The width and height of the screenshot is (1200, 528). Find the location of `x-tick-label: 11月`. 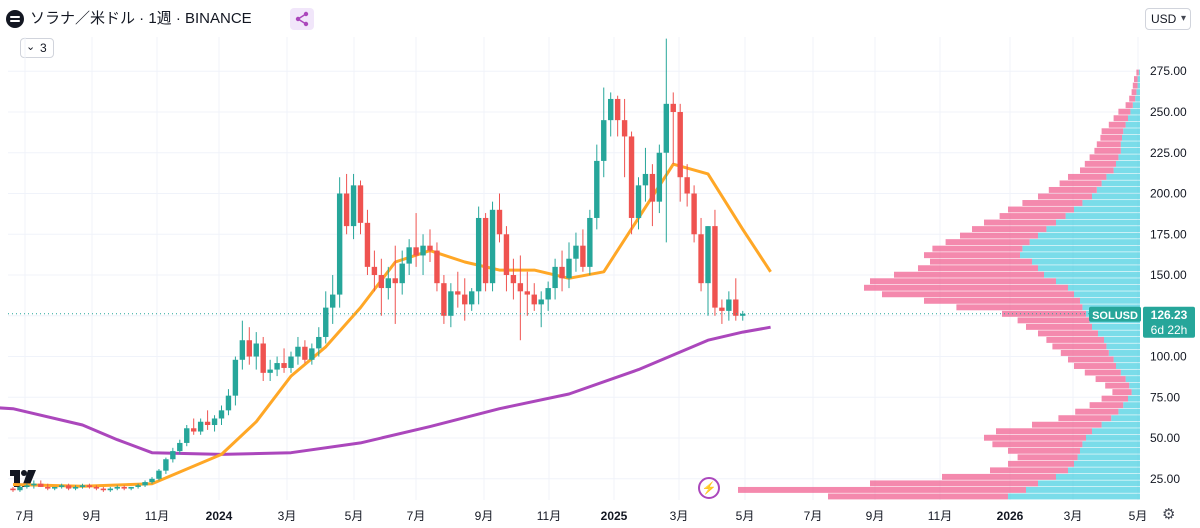

x-tick-label: 11月 is located at coordinates (940, 516).